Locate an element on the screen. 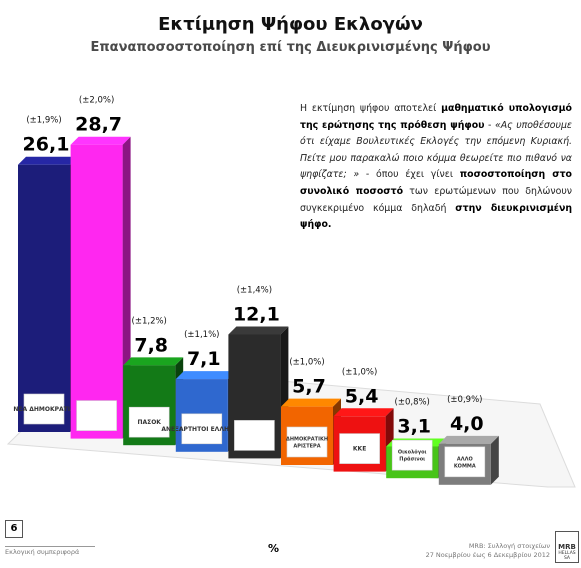 The width and height of the screenshot is (581, 568). margin-label: (±1,4%) is located at coordinates (254, 290).